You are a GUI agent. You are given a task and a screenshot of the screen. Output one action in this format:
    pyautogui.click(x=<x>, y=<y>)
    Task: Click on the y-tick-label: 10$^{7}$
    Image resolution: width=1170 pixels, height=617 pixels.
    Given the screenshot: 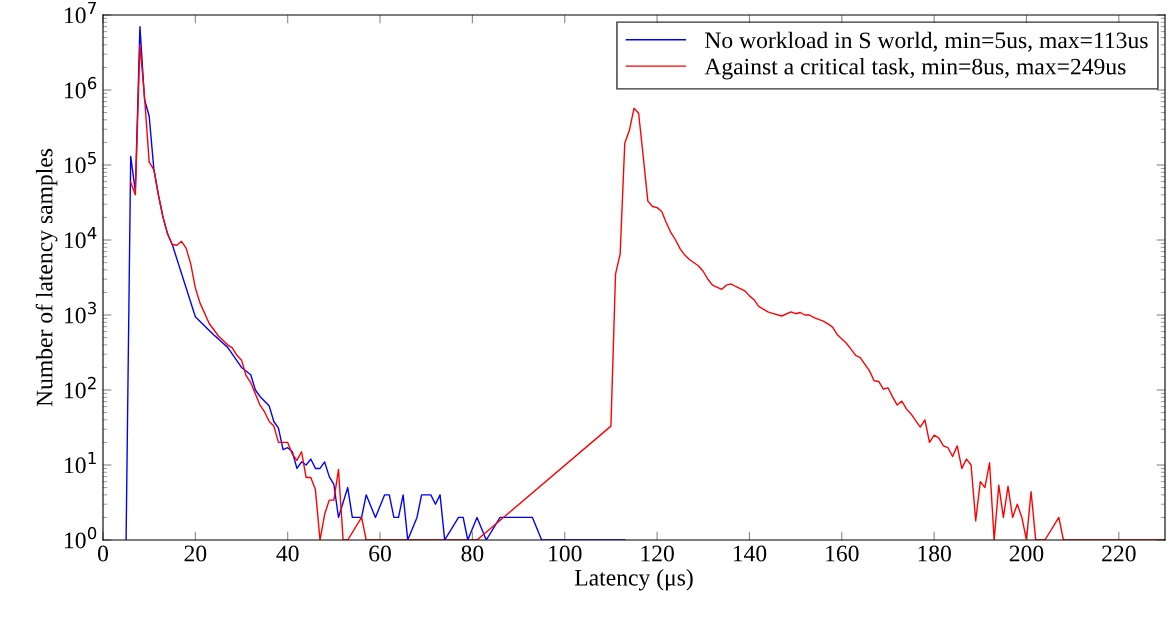 What is the action you would take?
    pyautogui.click(x=80, y=12)
    